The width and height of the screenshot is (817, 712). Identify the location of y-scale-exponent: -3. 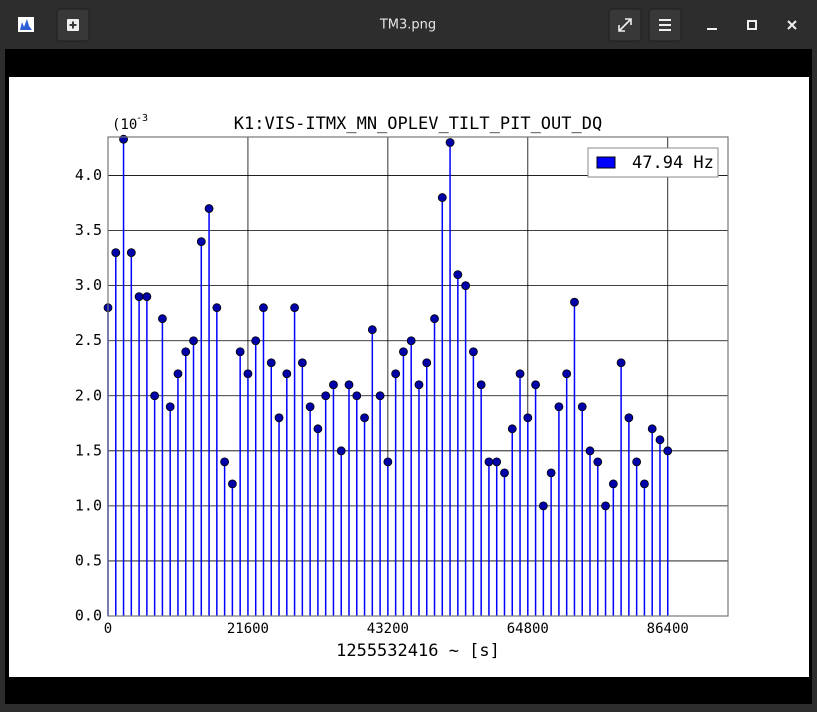
(142, 118).